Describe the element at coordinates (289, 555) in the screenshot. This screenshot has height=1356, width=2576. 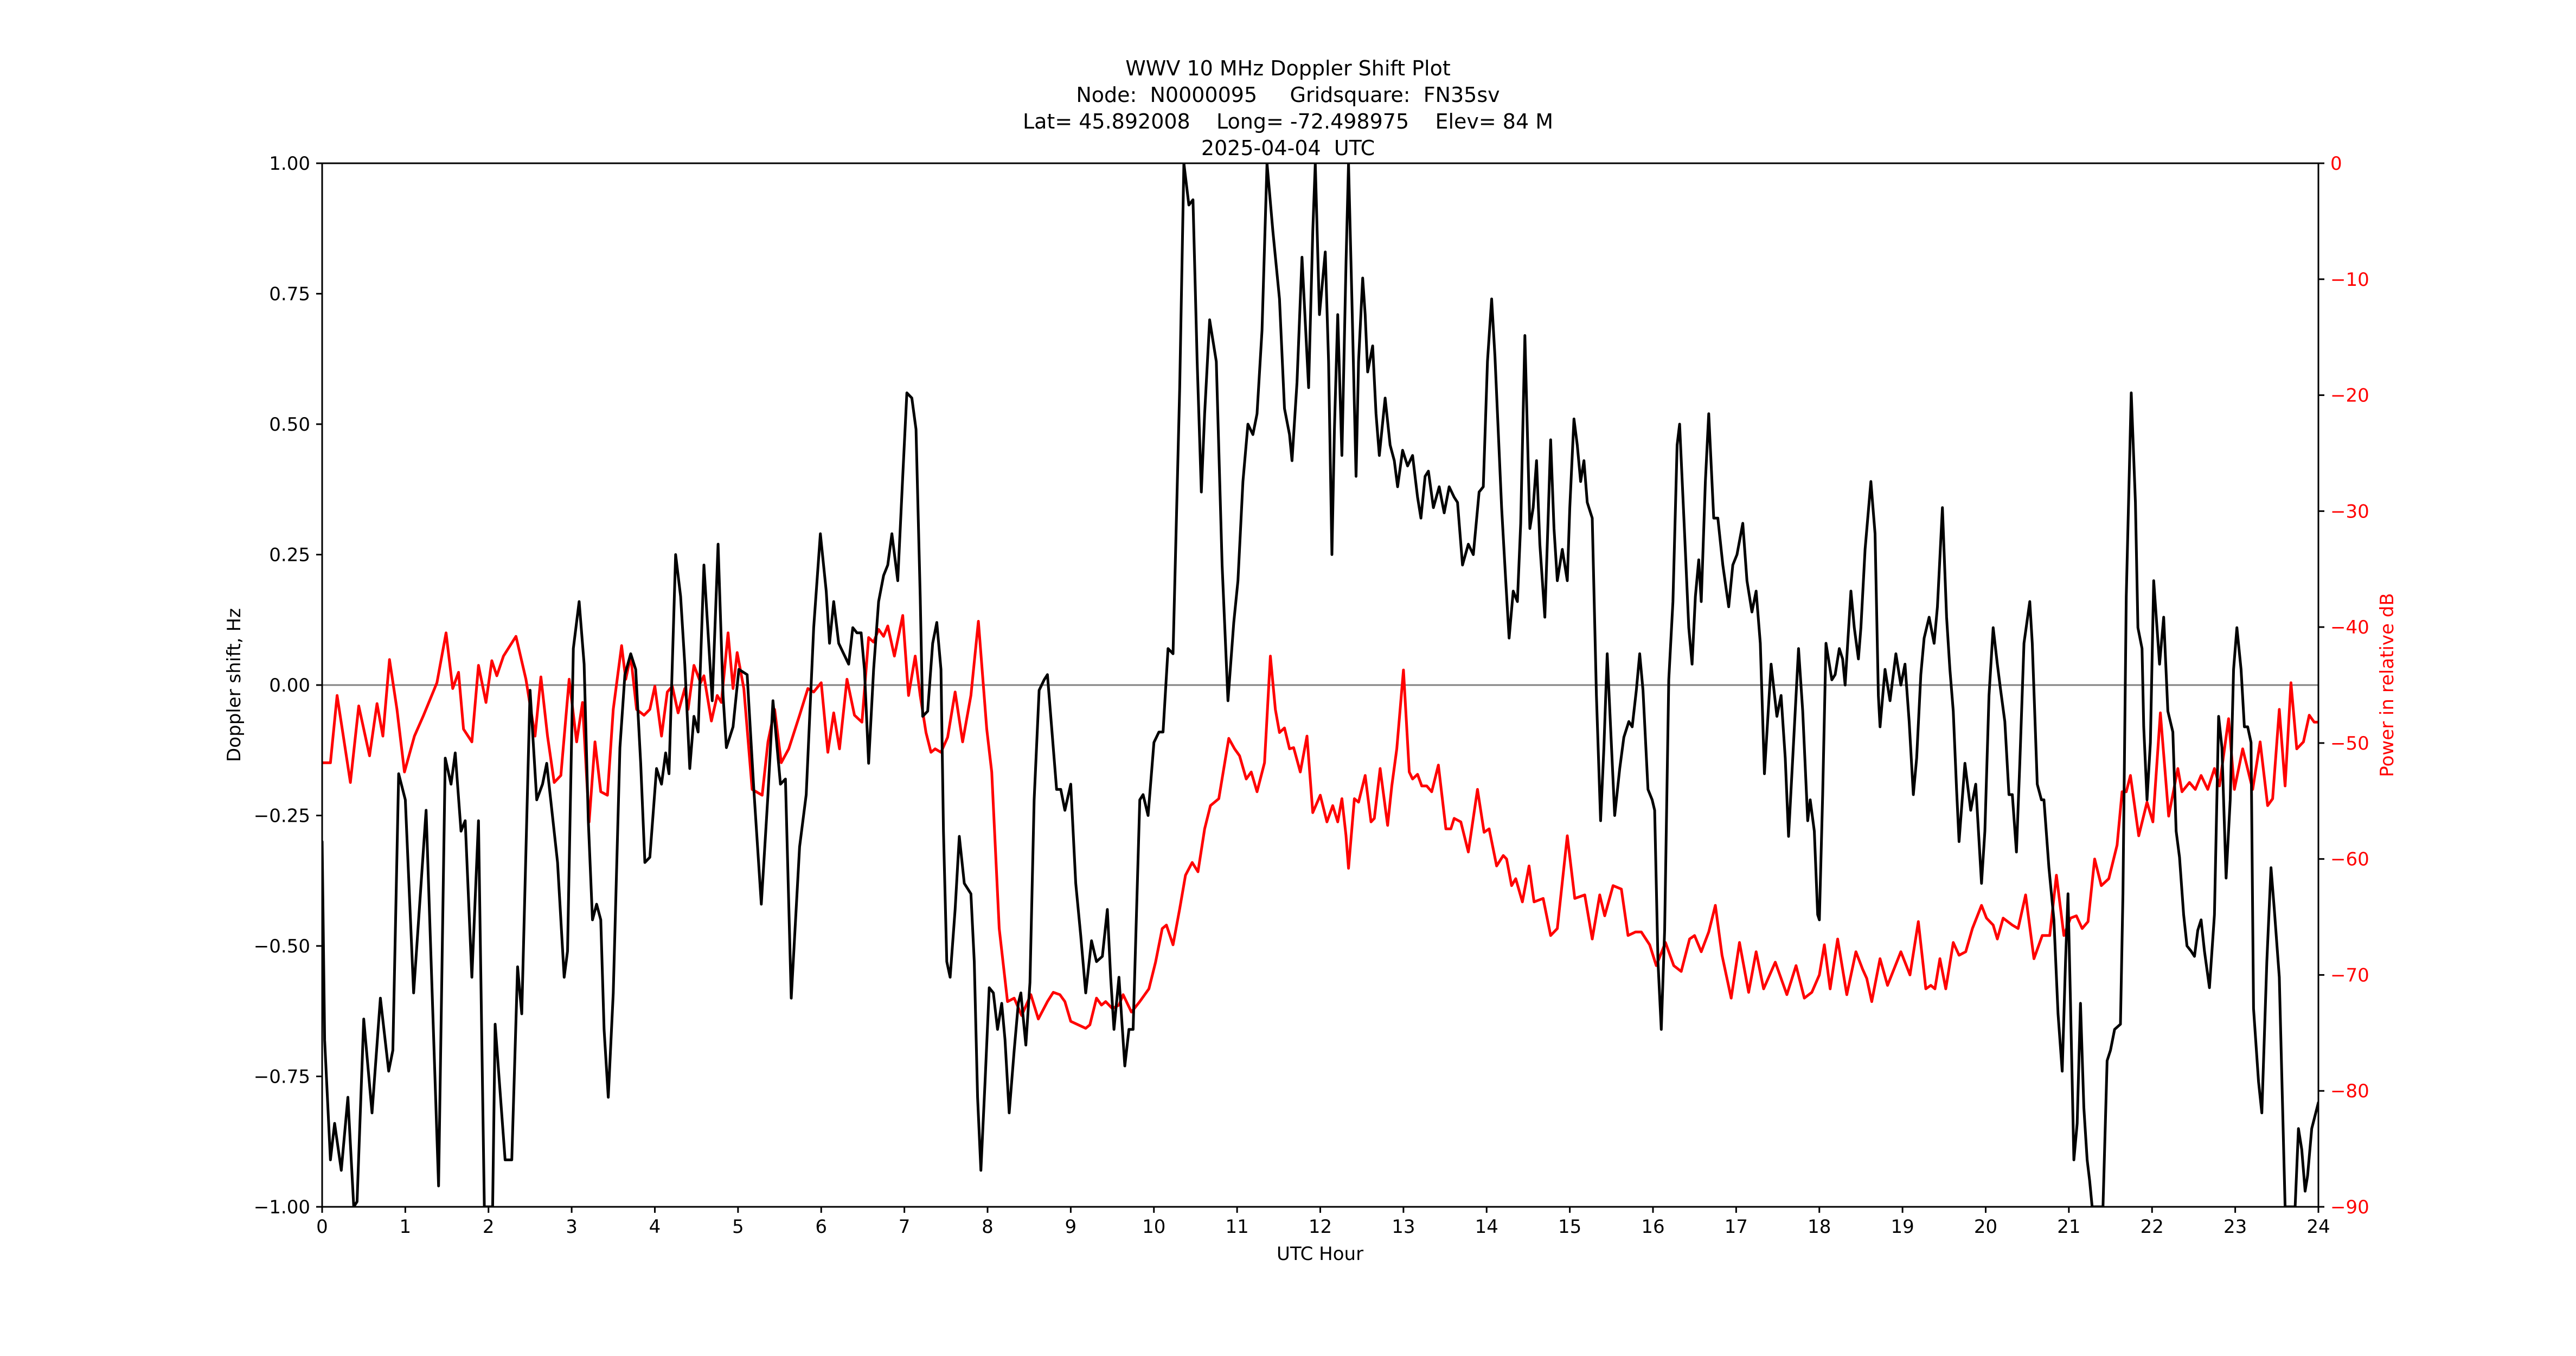
I see `y-tick-label: 0.25` at that location.